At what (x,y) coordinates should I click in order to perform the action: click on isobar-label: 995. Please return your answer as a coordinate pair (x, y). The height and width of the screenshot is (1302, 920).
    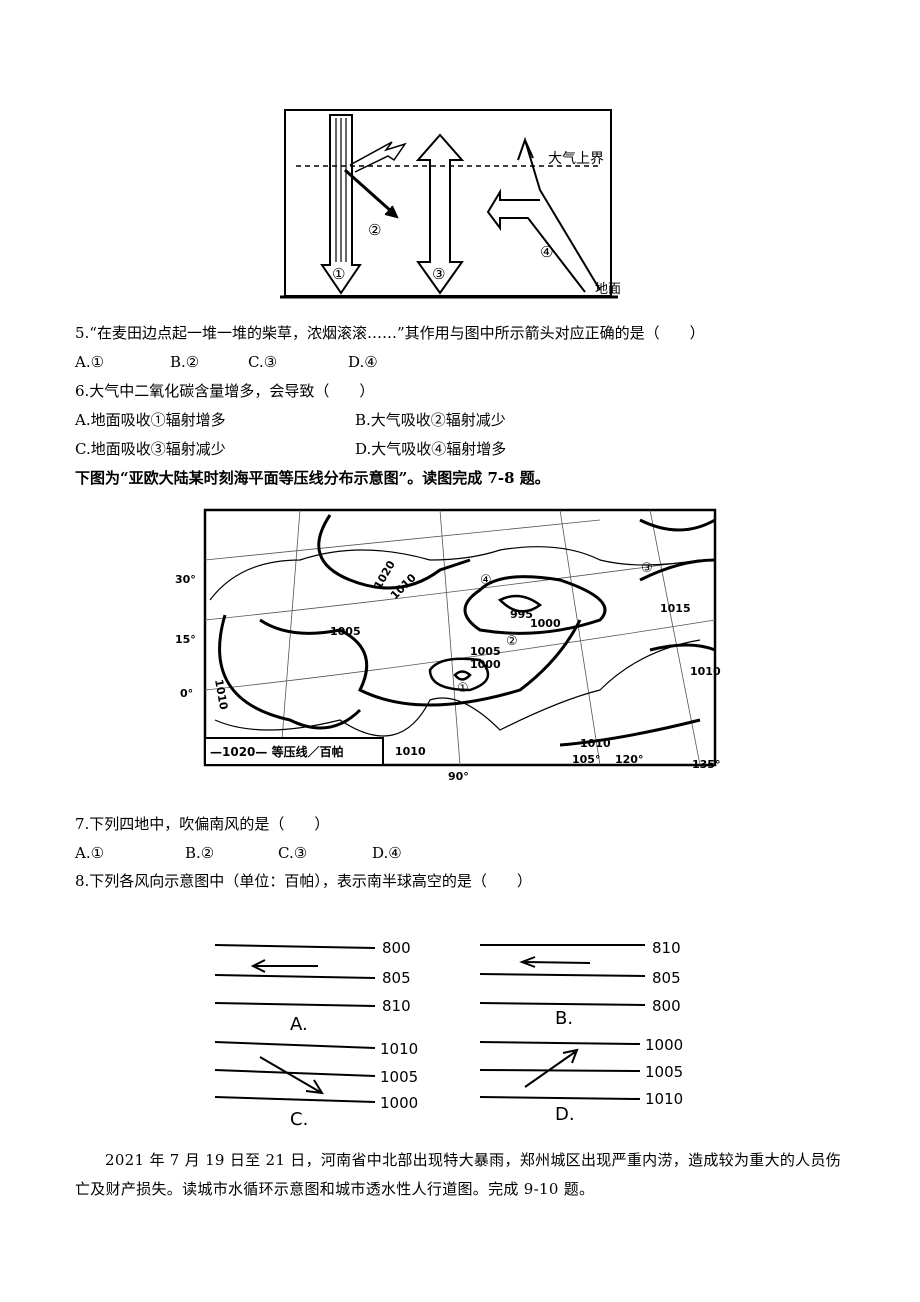
    Looking at the image, I should click on (521, 614).